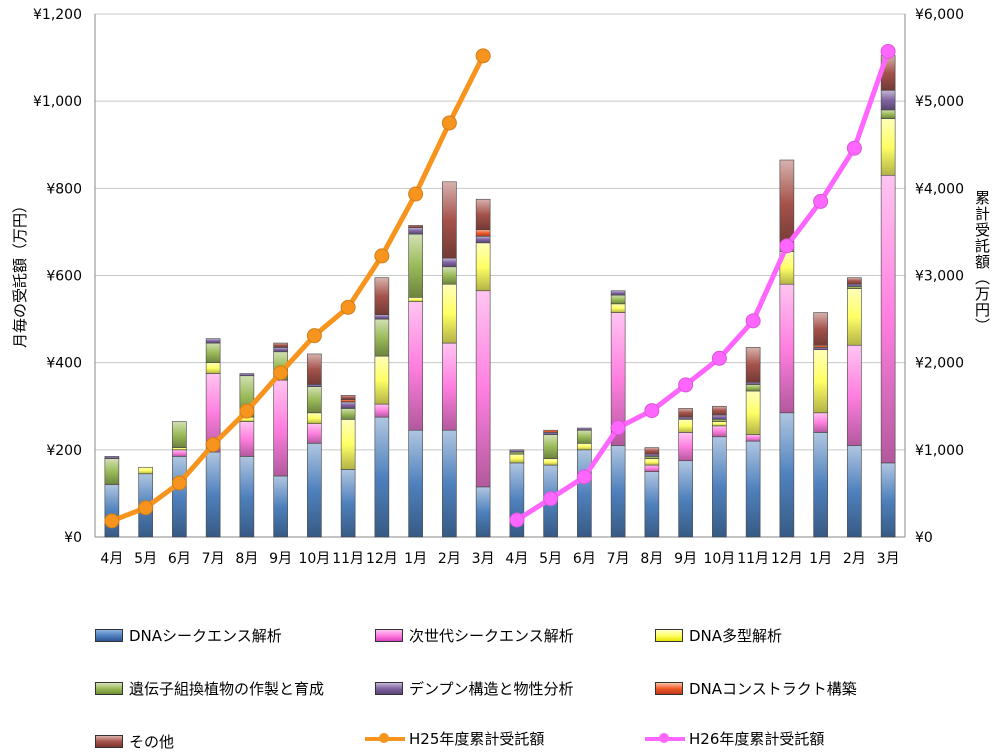 The image size is (1000, 753). Describe the element at coordinates (665, 739) in the screenshot. I see `legend-line-marker` at that location.